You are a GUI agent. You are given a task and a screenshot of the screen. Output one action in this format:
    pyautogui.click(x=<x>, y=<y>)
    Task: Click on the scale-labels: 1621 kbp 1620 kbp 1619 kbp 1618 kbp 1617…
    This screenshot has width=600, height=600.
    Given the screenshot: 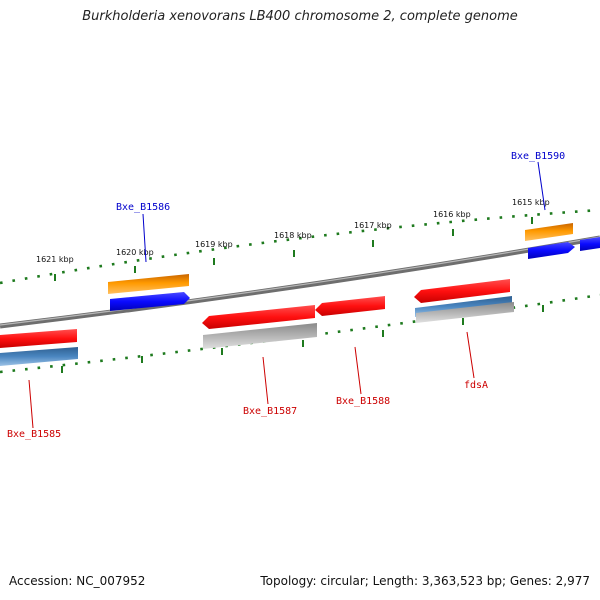 What is the action you would take?
    pyautogui.click(x=293, y=231)
    